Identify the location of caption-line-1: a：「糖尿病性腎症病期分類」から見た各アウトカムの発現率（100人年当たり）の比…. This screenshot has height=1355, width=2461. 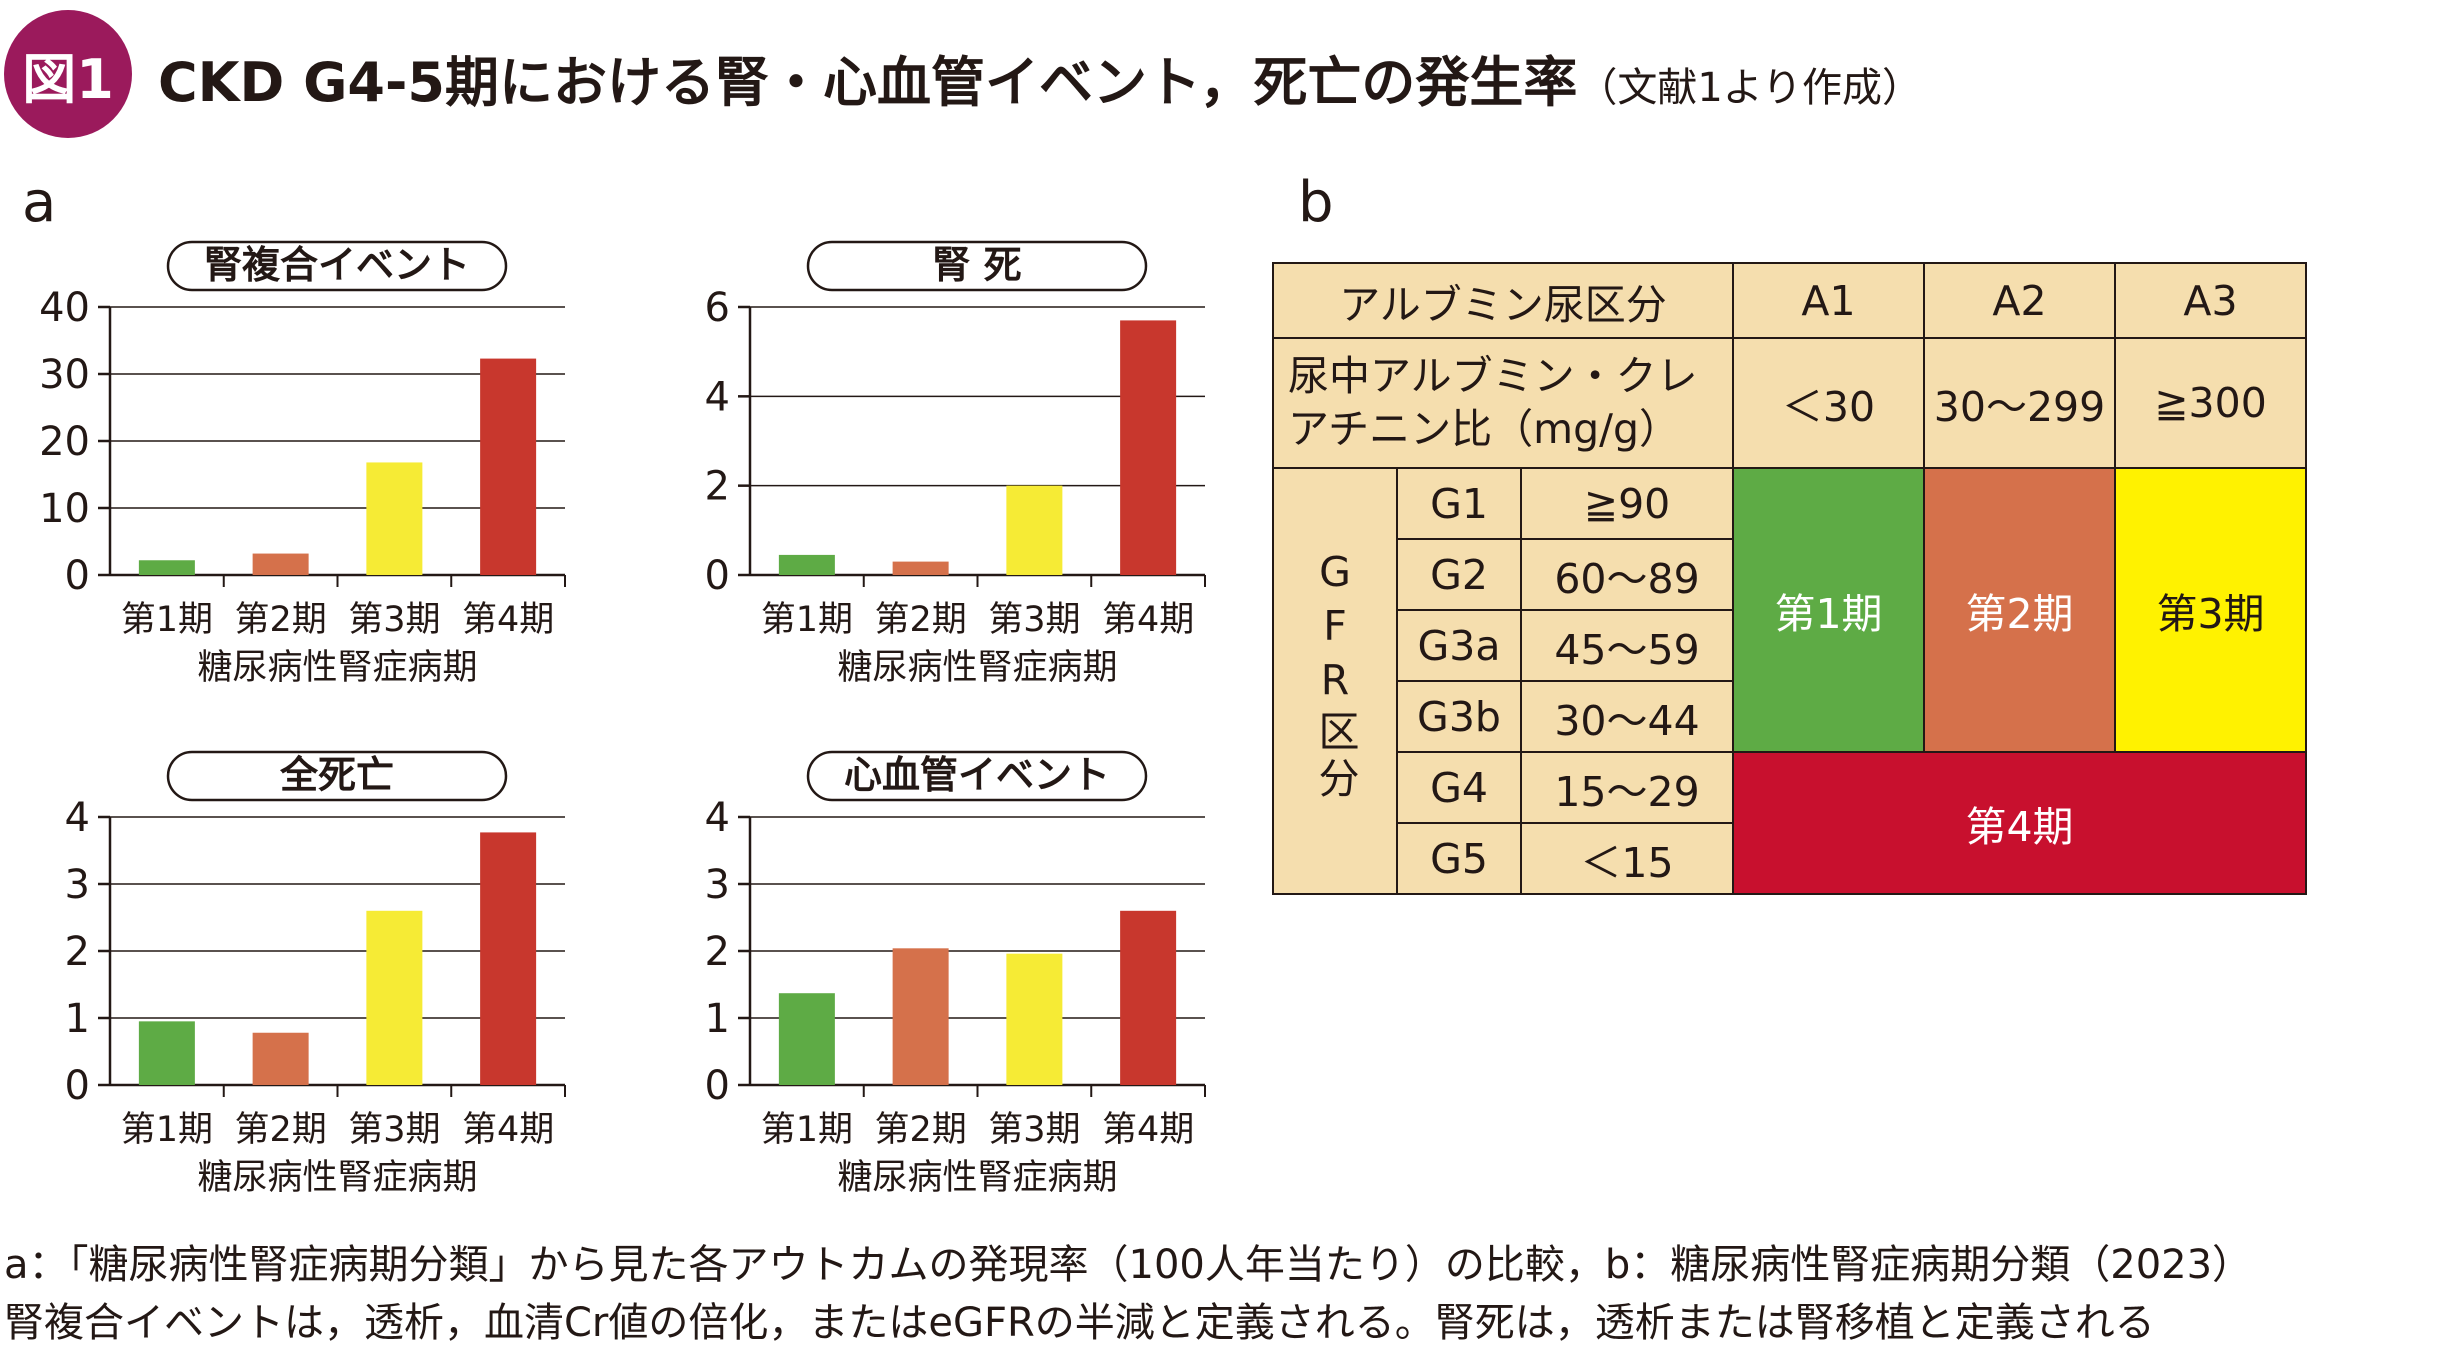
(1128, 1265).